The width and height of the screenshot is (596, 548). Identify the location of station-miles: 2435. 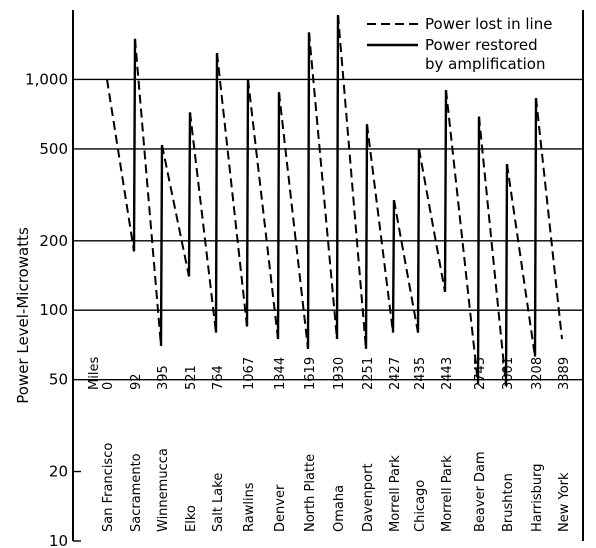
(420, 373).